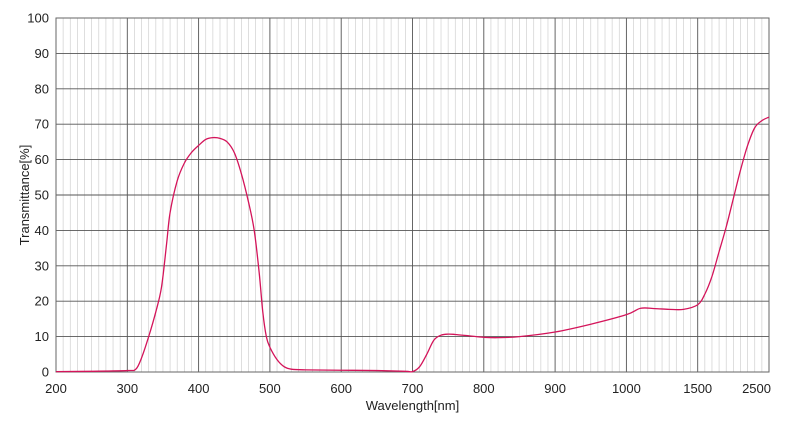 The image size is (799, 429). I want to click on y-tick-label: 0, so click(45, 372).